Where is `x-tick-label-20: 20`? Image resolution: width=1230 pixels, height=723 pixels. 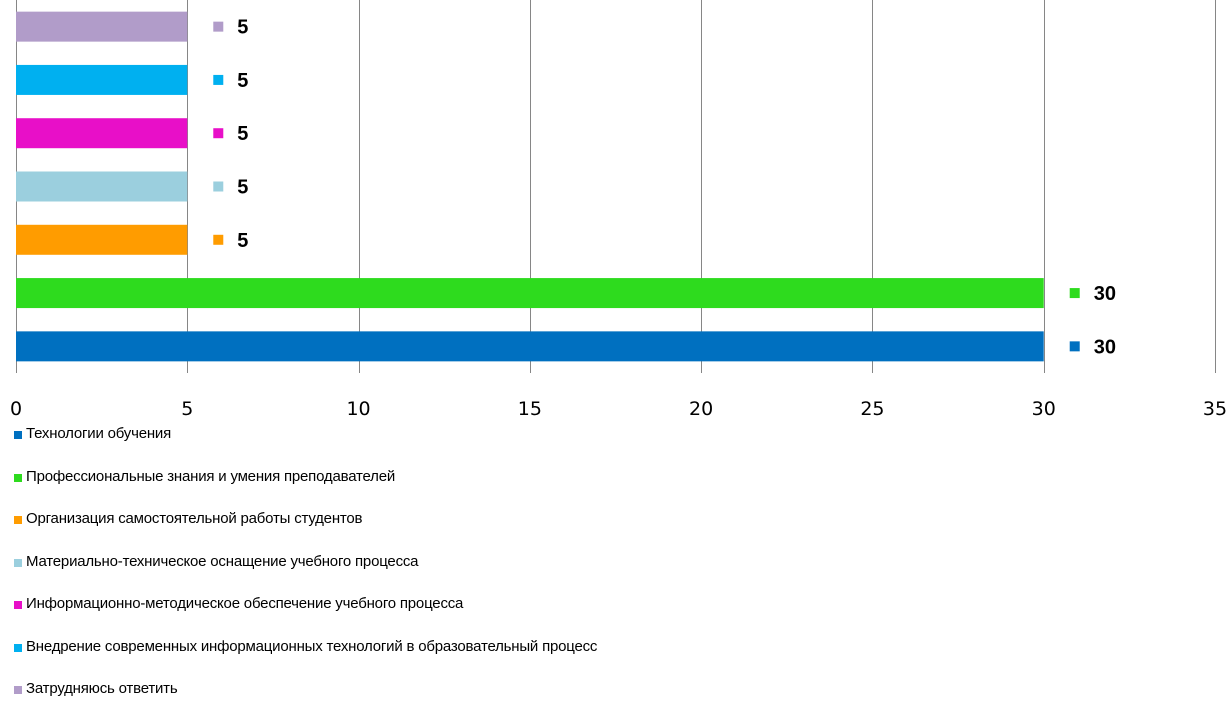 x-tick-label-20: 20 is located at coordinates (701, 409).